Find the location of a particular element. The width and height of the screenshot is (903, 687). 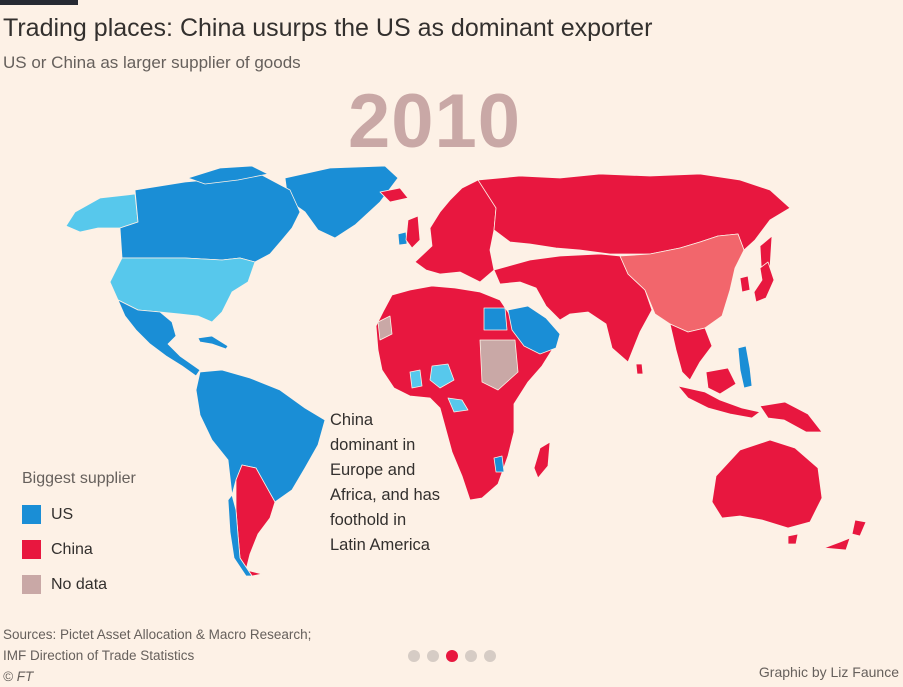

year-label: 2010 is located at coordinates (435, 121).